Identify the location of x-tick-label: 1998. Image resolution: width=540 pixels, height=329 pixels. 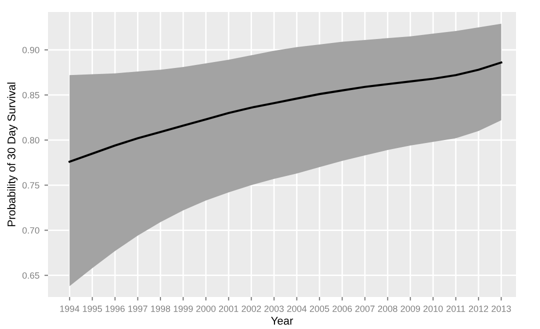
(160, 309).